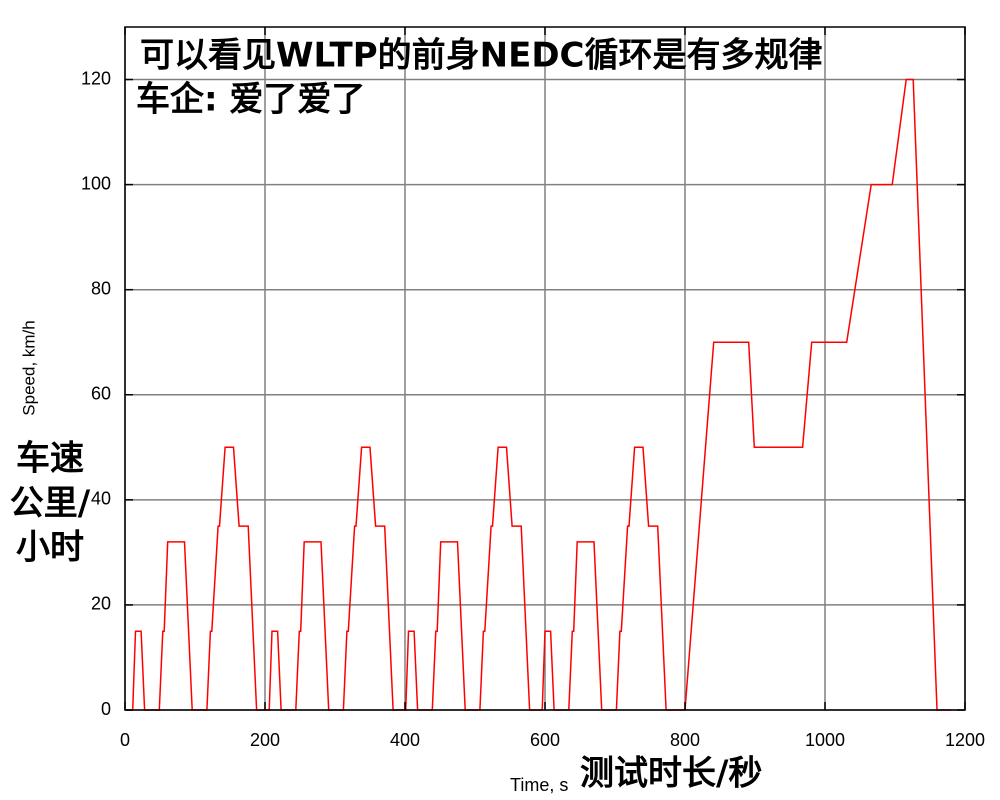 The width and height of the screenshot is (1000, 800). What do you see at coordinates (50, 459) in the screenshot?
I see `y-annotation: 车速` at bounding box center [50, 459].